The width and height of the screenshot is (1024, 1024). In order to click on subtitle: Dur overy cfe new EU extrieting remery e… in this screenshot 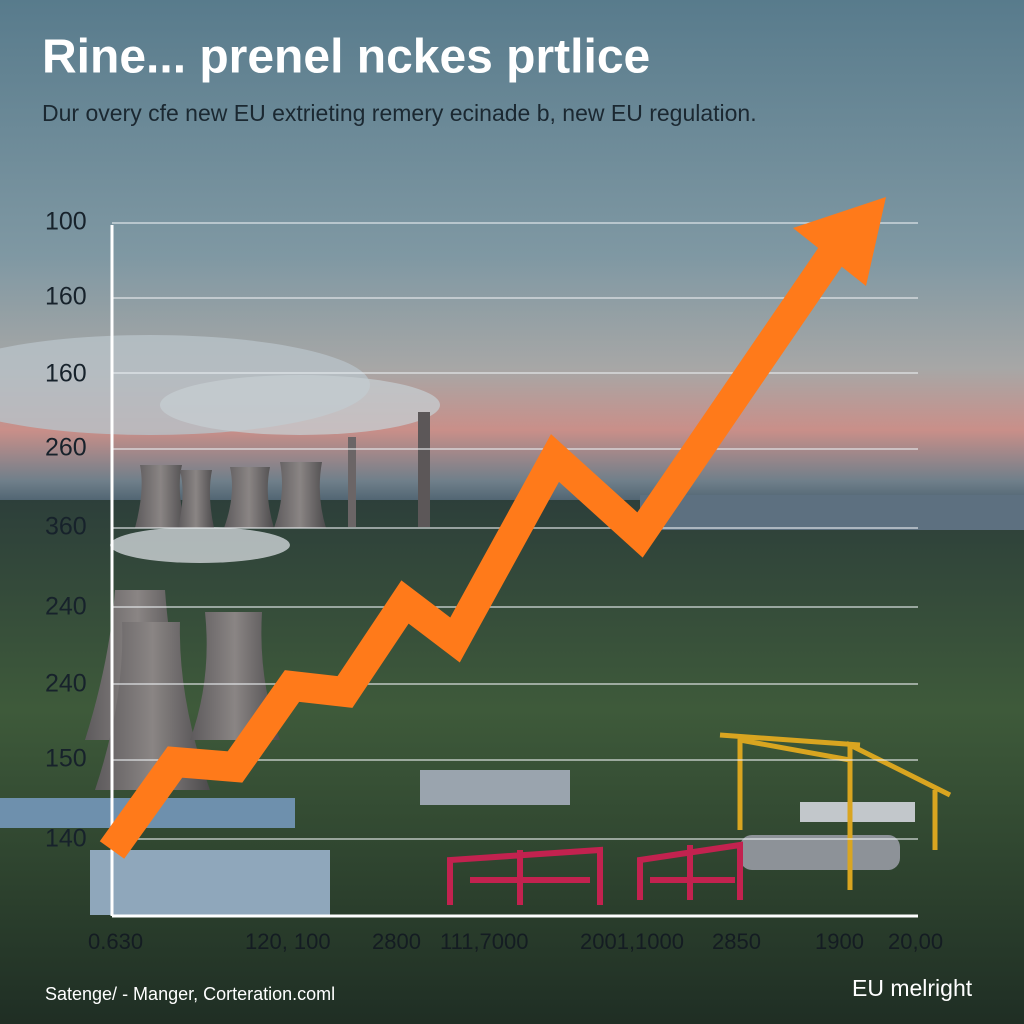, I will do `click(399, 113)`.